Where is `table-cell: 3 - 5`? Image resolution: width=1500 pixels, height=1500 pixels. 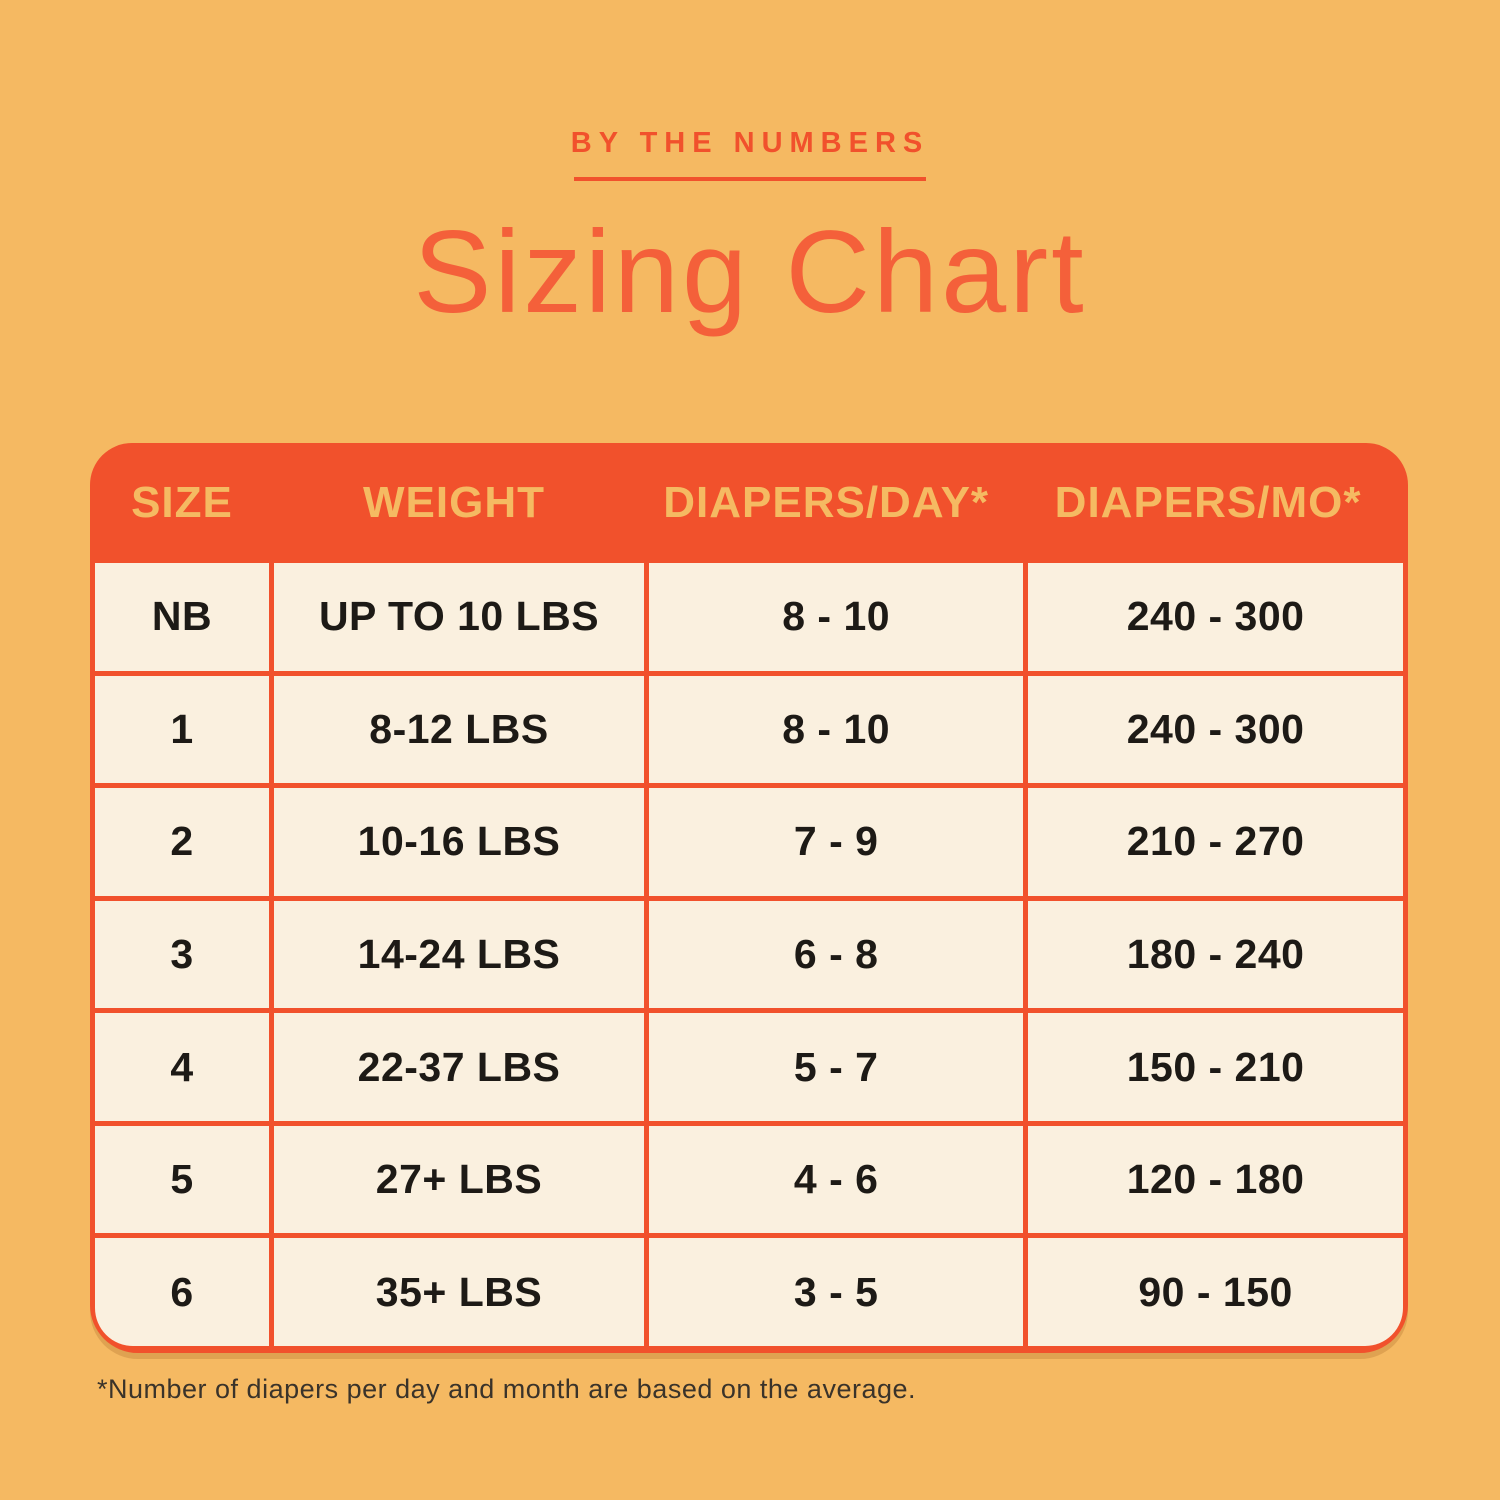
table-cell: 3 - 5 is located at coordinates (836, 1292).